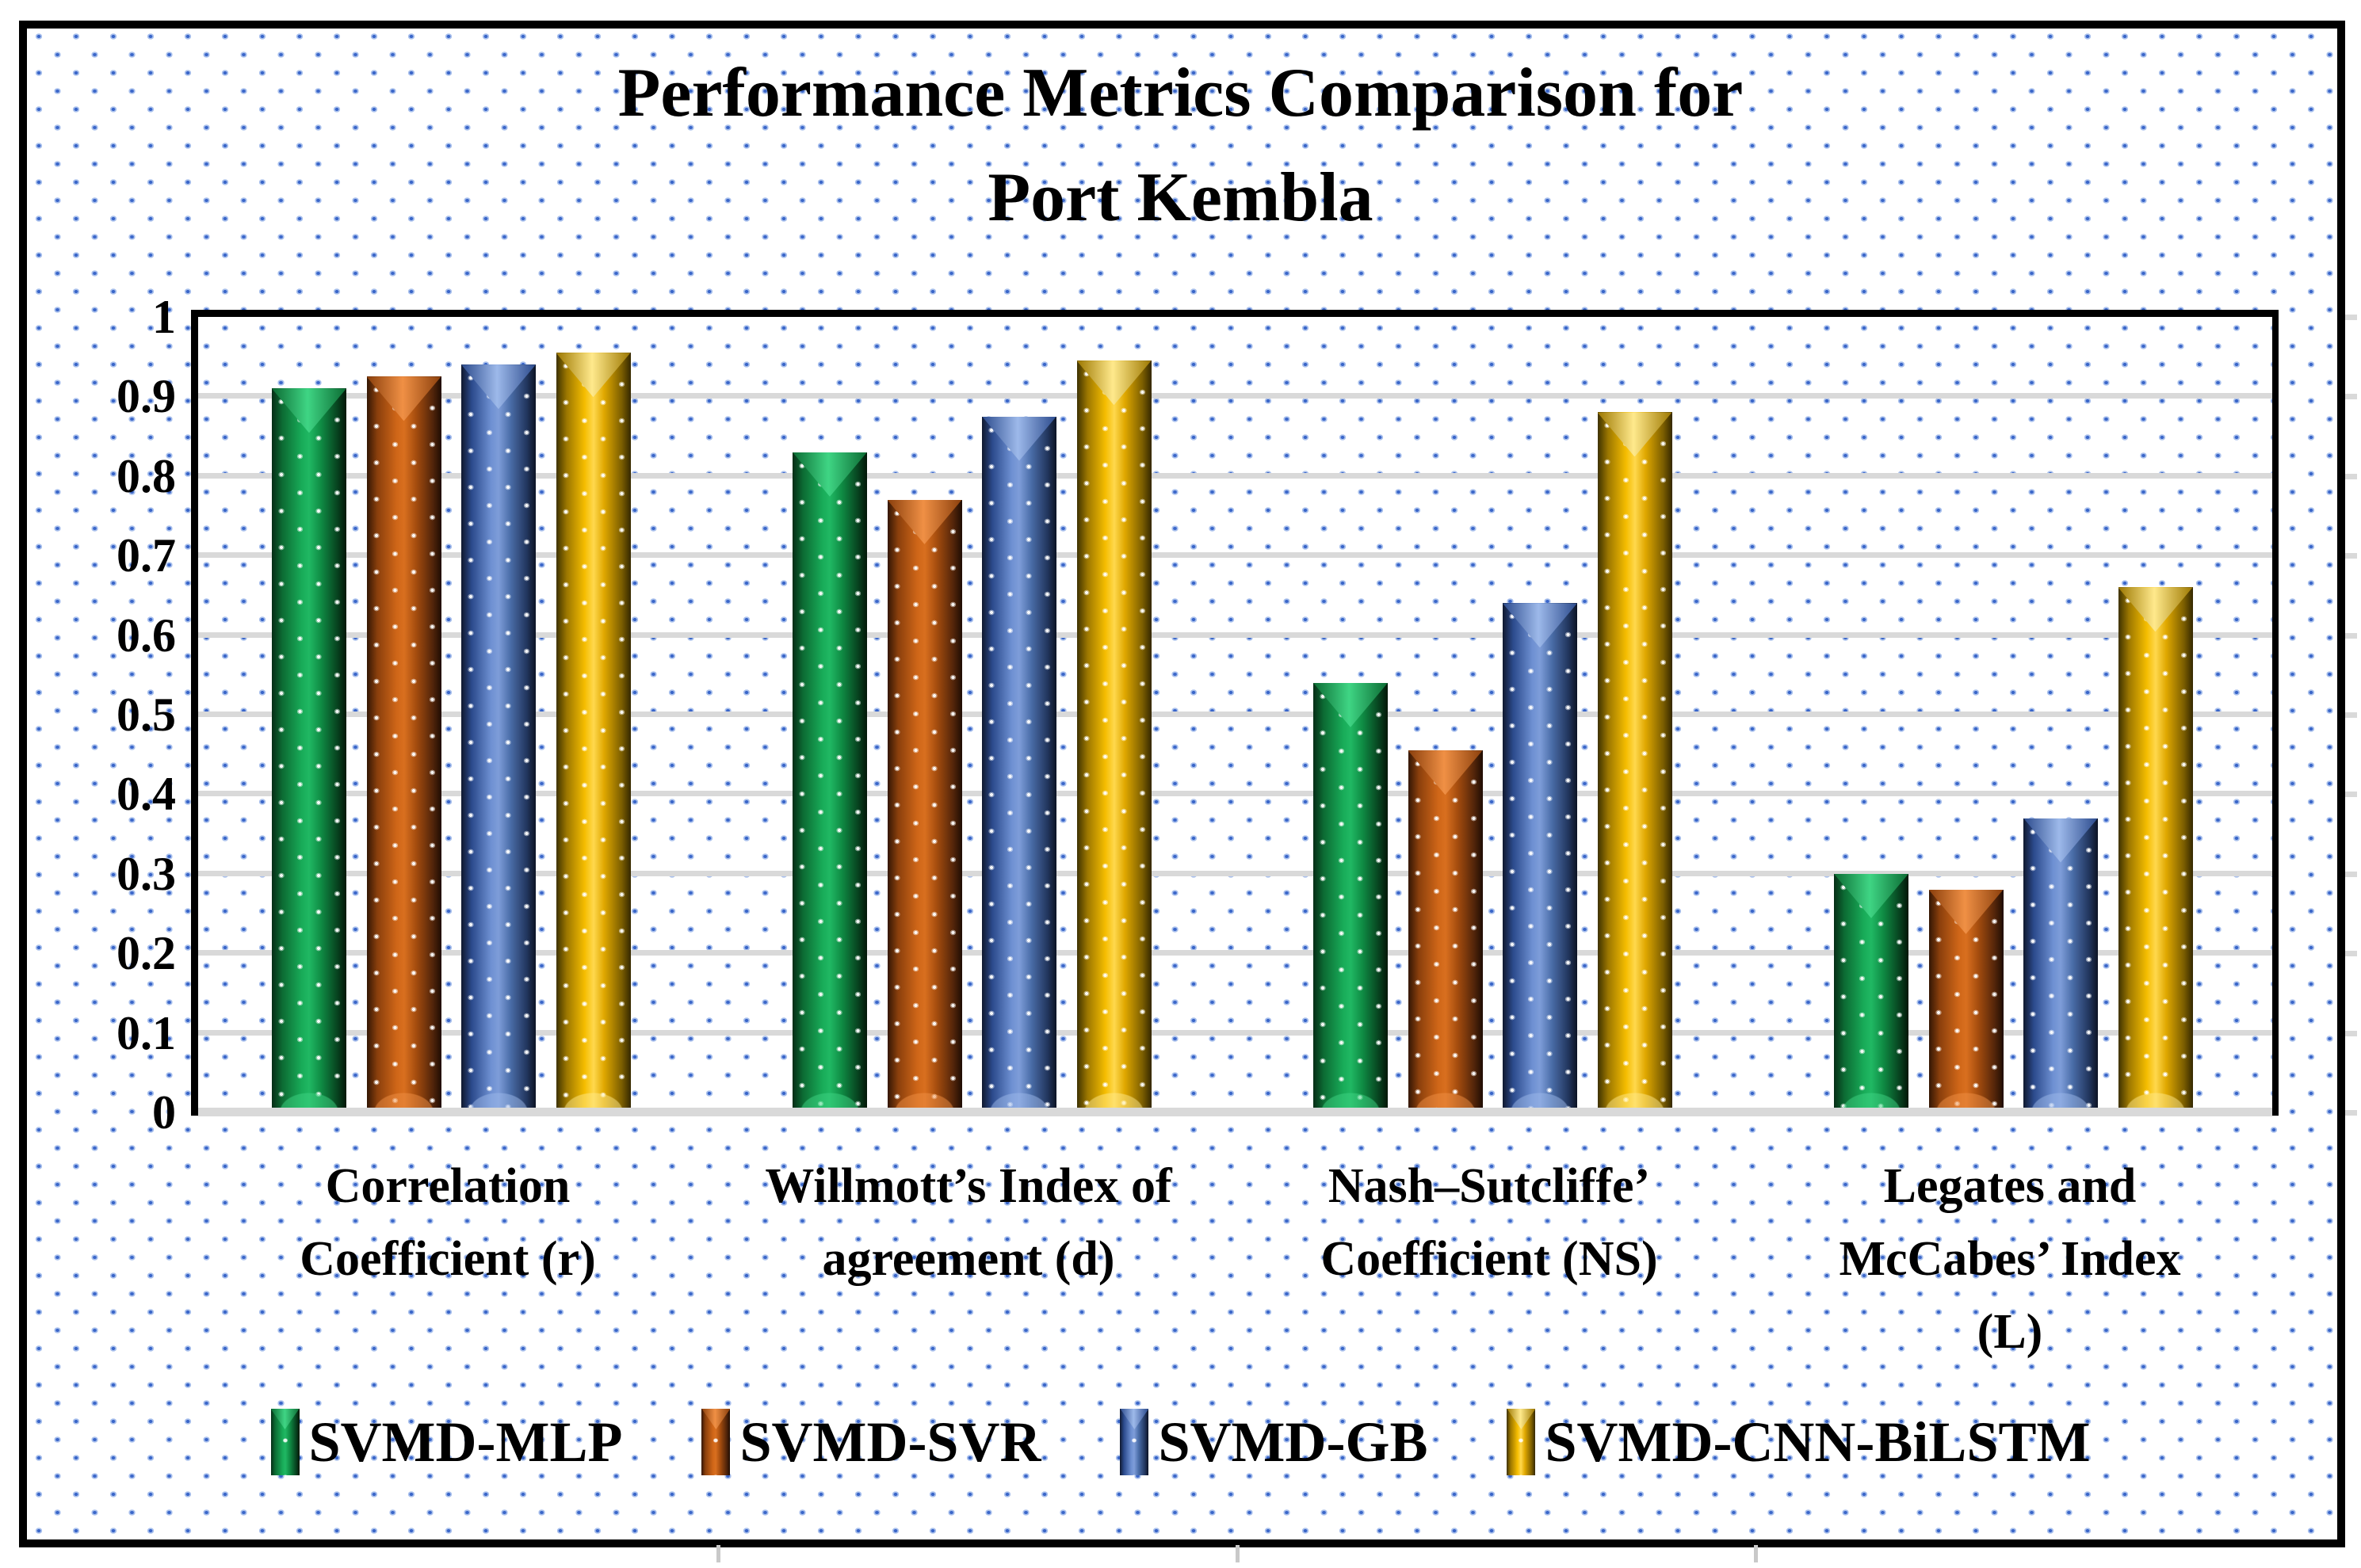 Image resolution: width=2361 pixels, height=1568 pixels. Describe the element at coordinates (146, 794) in the screenshot. I see `y-axis-label: 0.4` at that location.